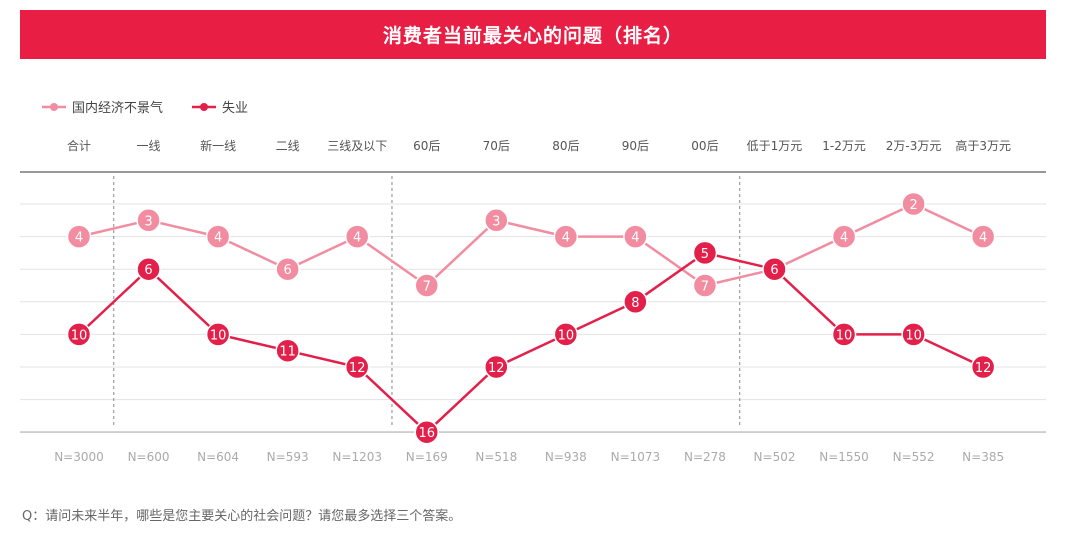  I want to click on legend-label: 国内经济不景气, so click(117, 108).